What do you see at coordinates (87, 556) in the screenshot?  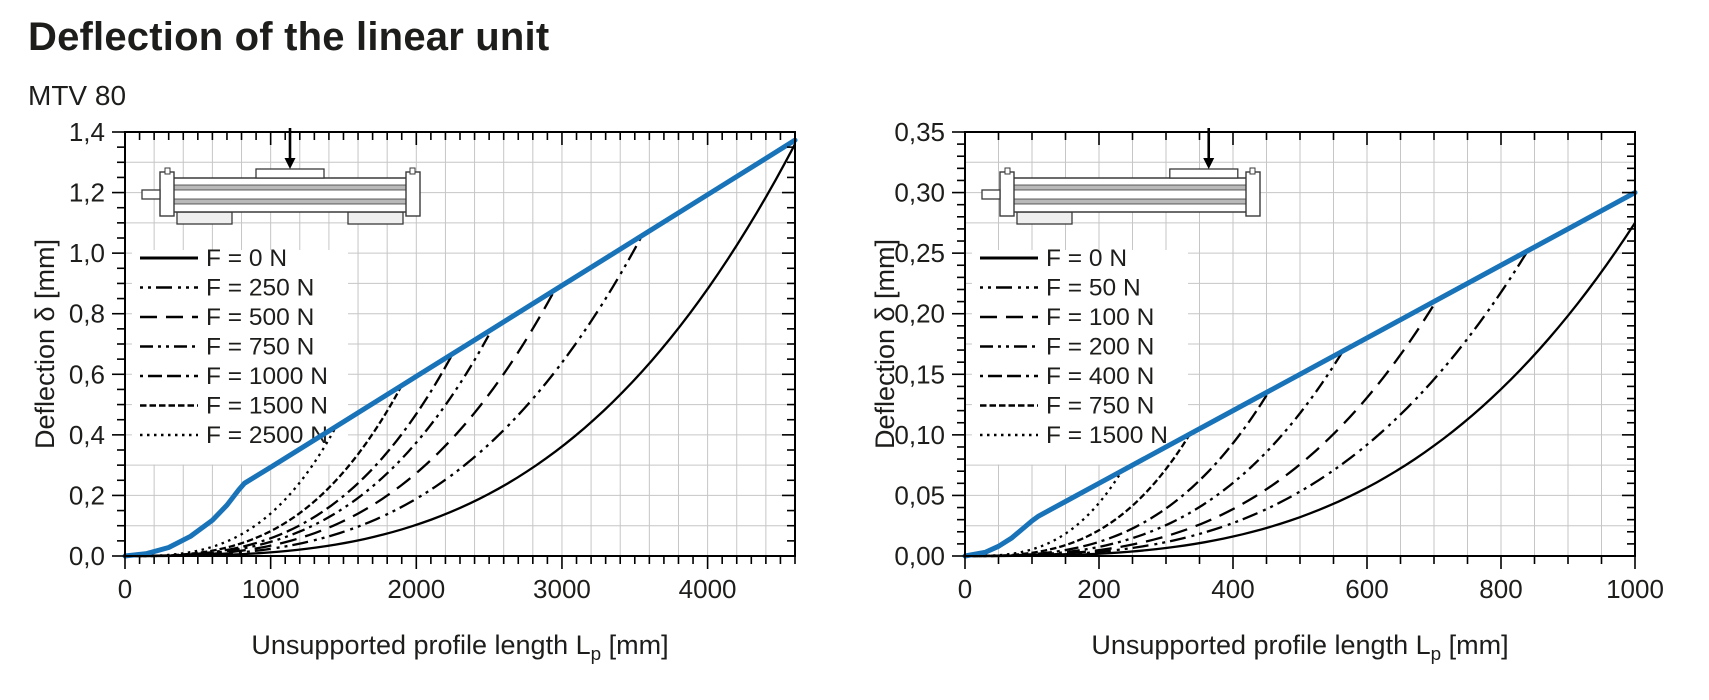 I see `y-tick-label: 0,0` at bounding box center [87, 556].